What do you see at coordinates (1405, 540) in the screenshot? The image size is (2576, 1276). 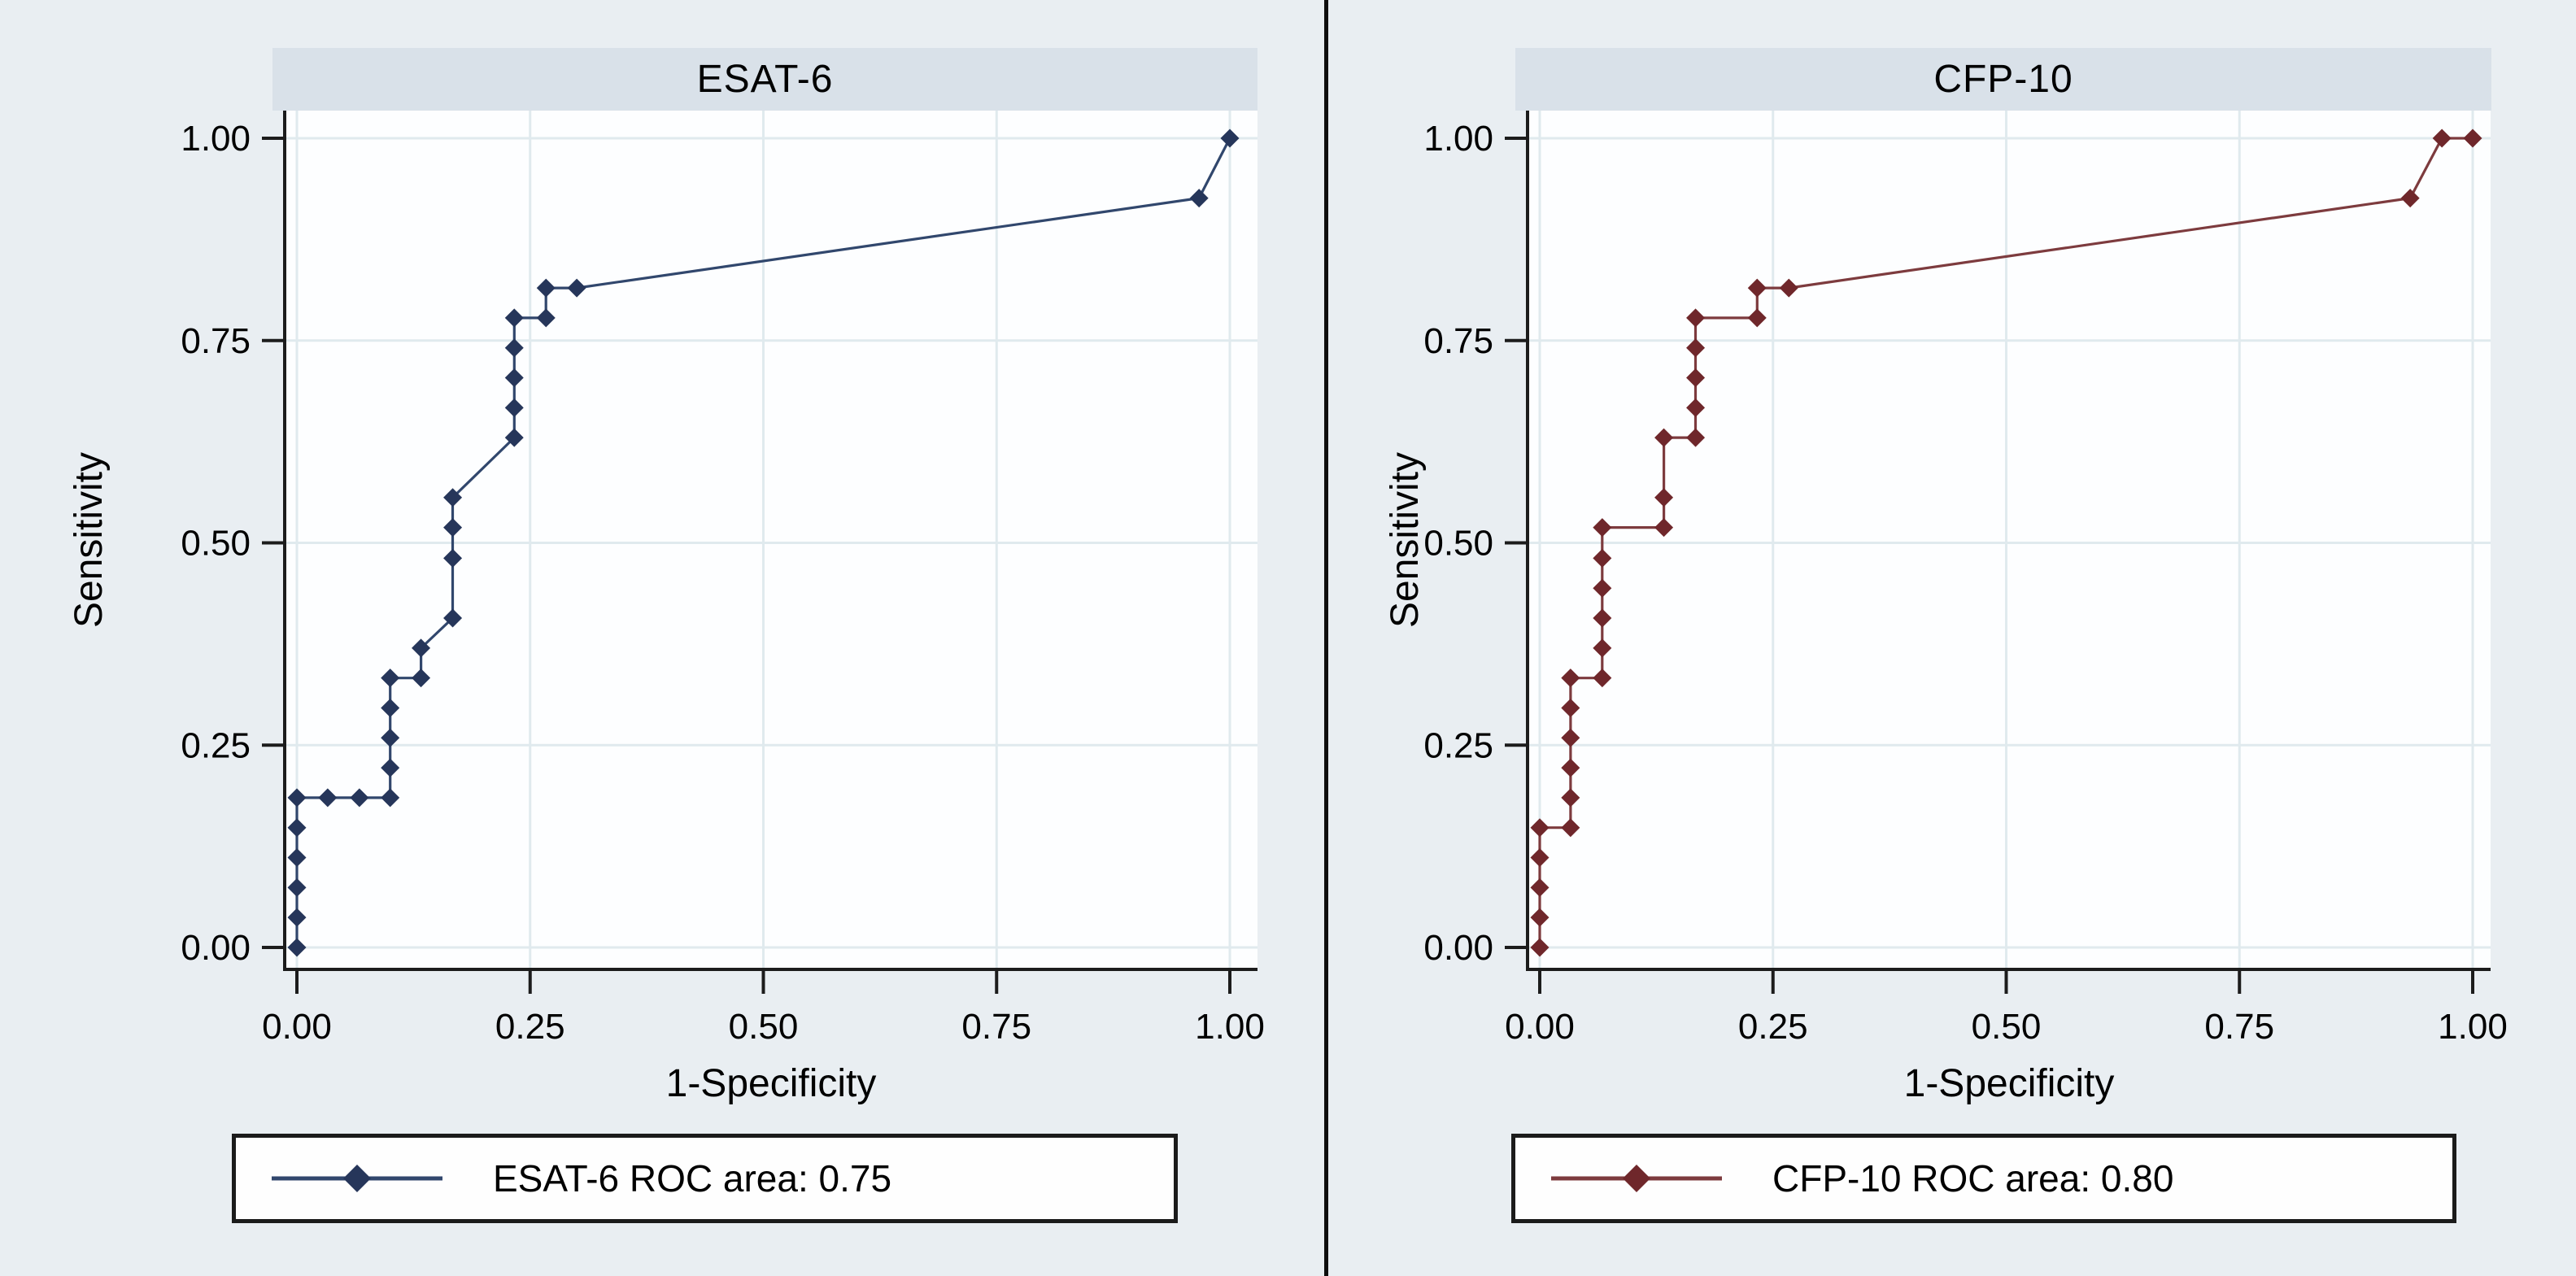 I see `y-axis-title-cfp10: Sensitivity` at bounding box center [1405, 540].